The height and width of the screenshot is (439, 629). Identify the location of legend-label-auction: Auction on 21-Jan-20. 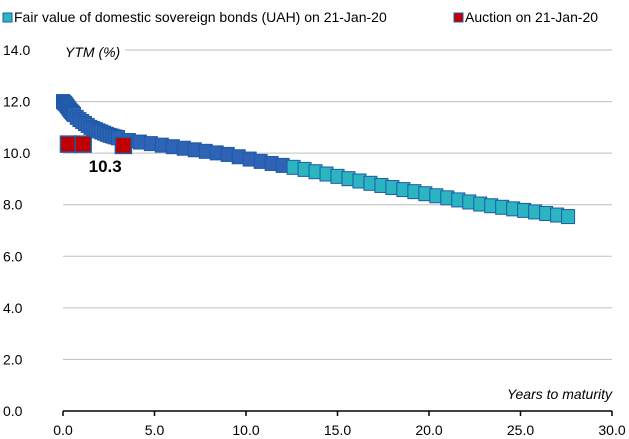
(531, 17).